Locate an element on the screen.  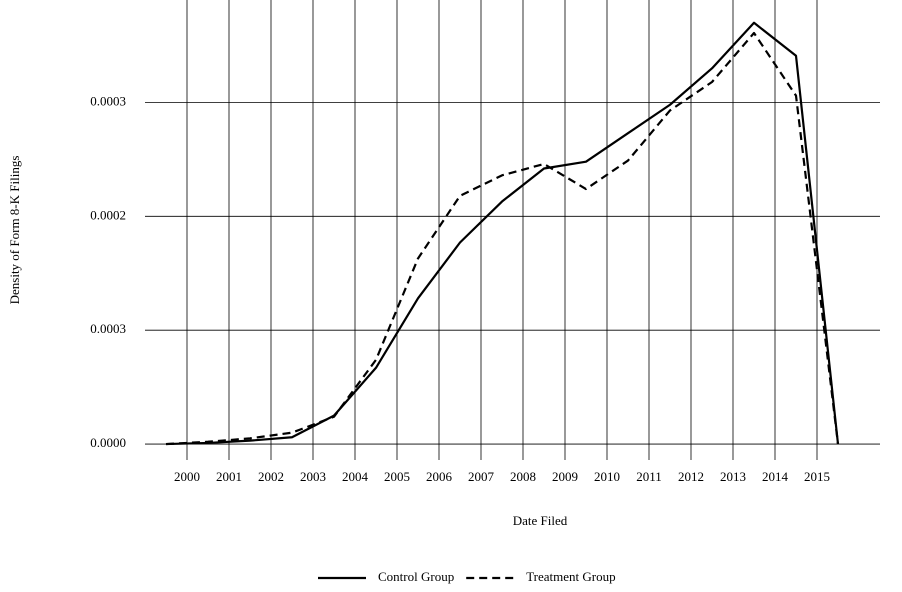
y-axis-label: Density of Form 8-K Filings is located at coordinates (14, 230).